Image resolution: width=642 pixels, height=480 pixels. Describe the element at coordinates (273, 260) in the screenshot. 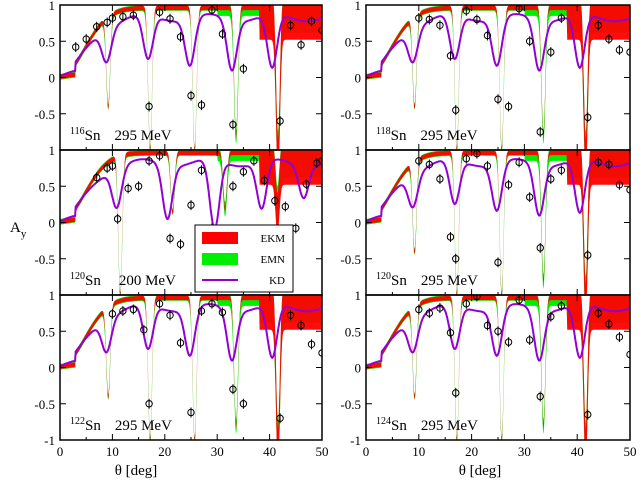

I see `legend-label-emn: EMN` at that location.